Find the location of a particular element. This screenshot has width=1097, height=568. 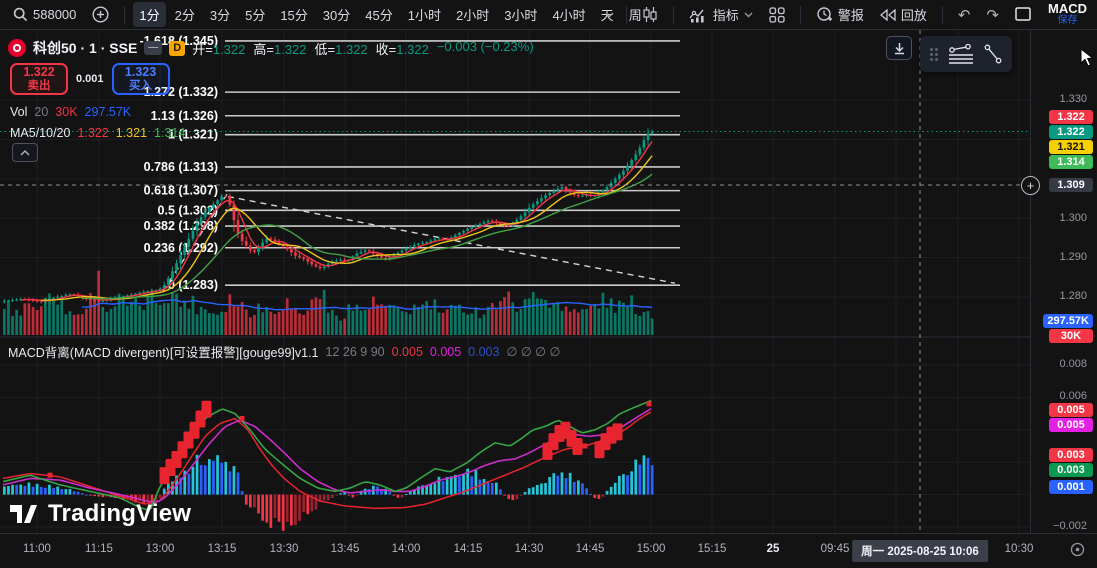

replay-label: 回放 is located at coordinates (913, 15).